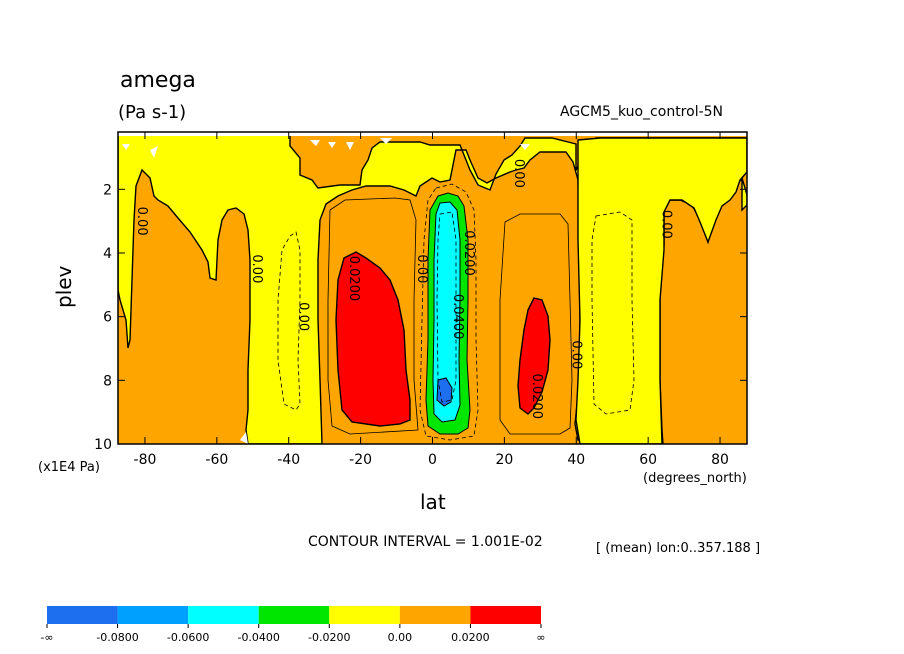 This screenshot has height=654, width=904. Describe the element at coordinates (678, 548) in the screenshot. I see `mean-note: [ (mean) lon:0..357.188 ]` at that location.